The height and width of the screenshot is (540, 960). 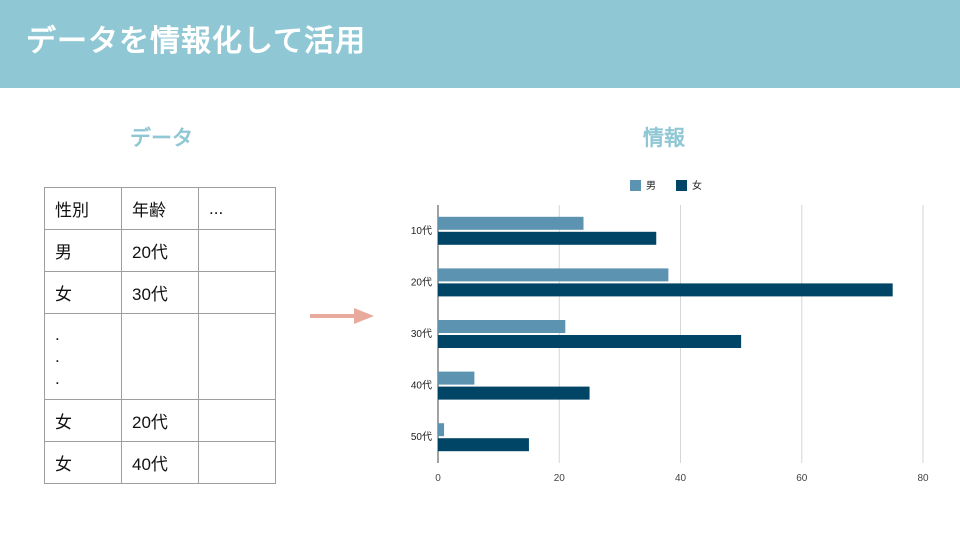 I want to click on x-tick-label: 20, so click(x=560, y=478).